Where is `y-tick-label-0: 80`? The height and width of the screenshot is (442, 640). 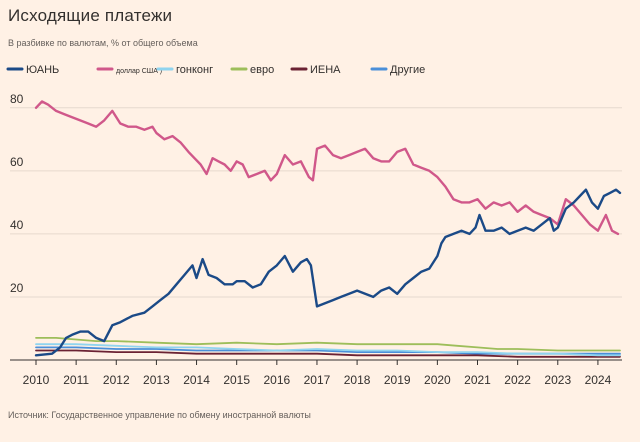
y-tick-label-0: 80 is located at coordinates (17, 99).